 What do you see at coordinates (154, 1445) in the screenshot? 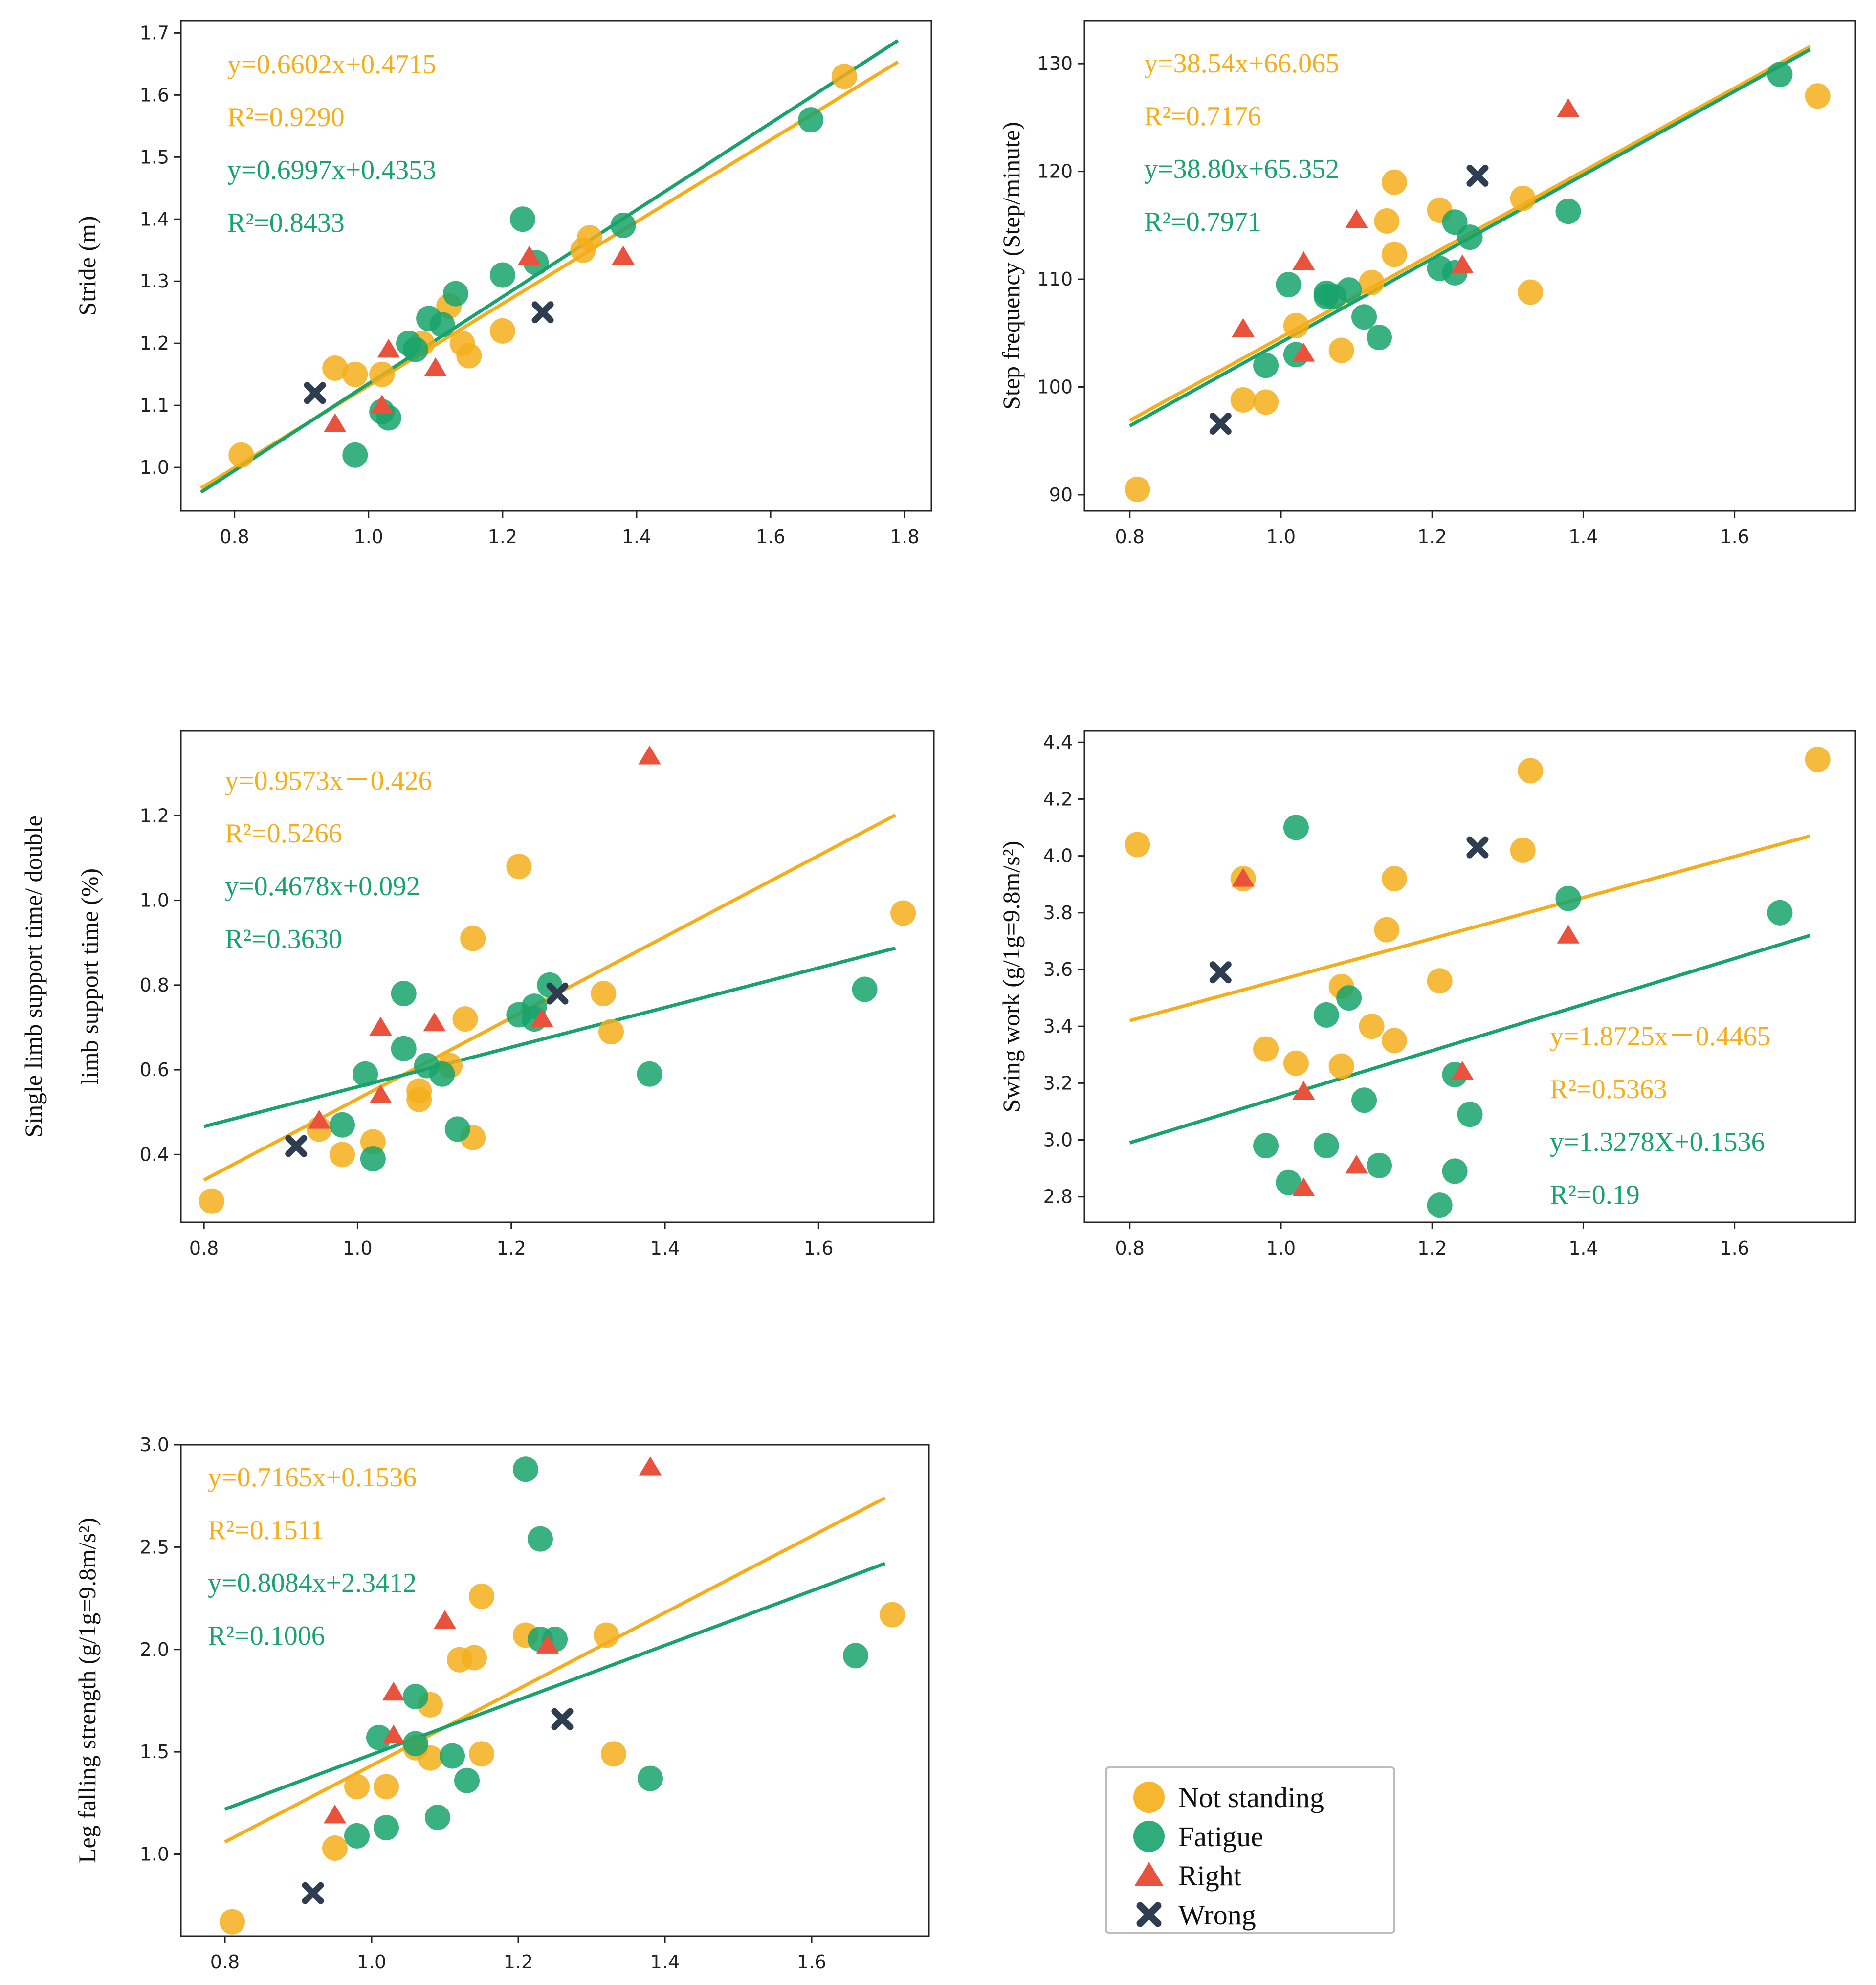
I see `chart-5-ytick-label-4: 3.0` at bounding box center [154, 1445].